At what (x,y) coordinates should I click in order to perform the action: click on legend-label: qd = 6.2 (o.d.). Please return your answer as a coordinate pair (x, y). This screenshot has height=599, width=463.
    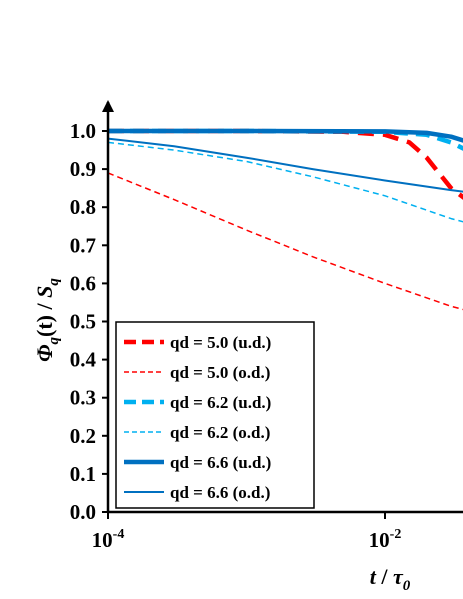
    Looking at the image, I should click on (220, 432).